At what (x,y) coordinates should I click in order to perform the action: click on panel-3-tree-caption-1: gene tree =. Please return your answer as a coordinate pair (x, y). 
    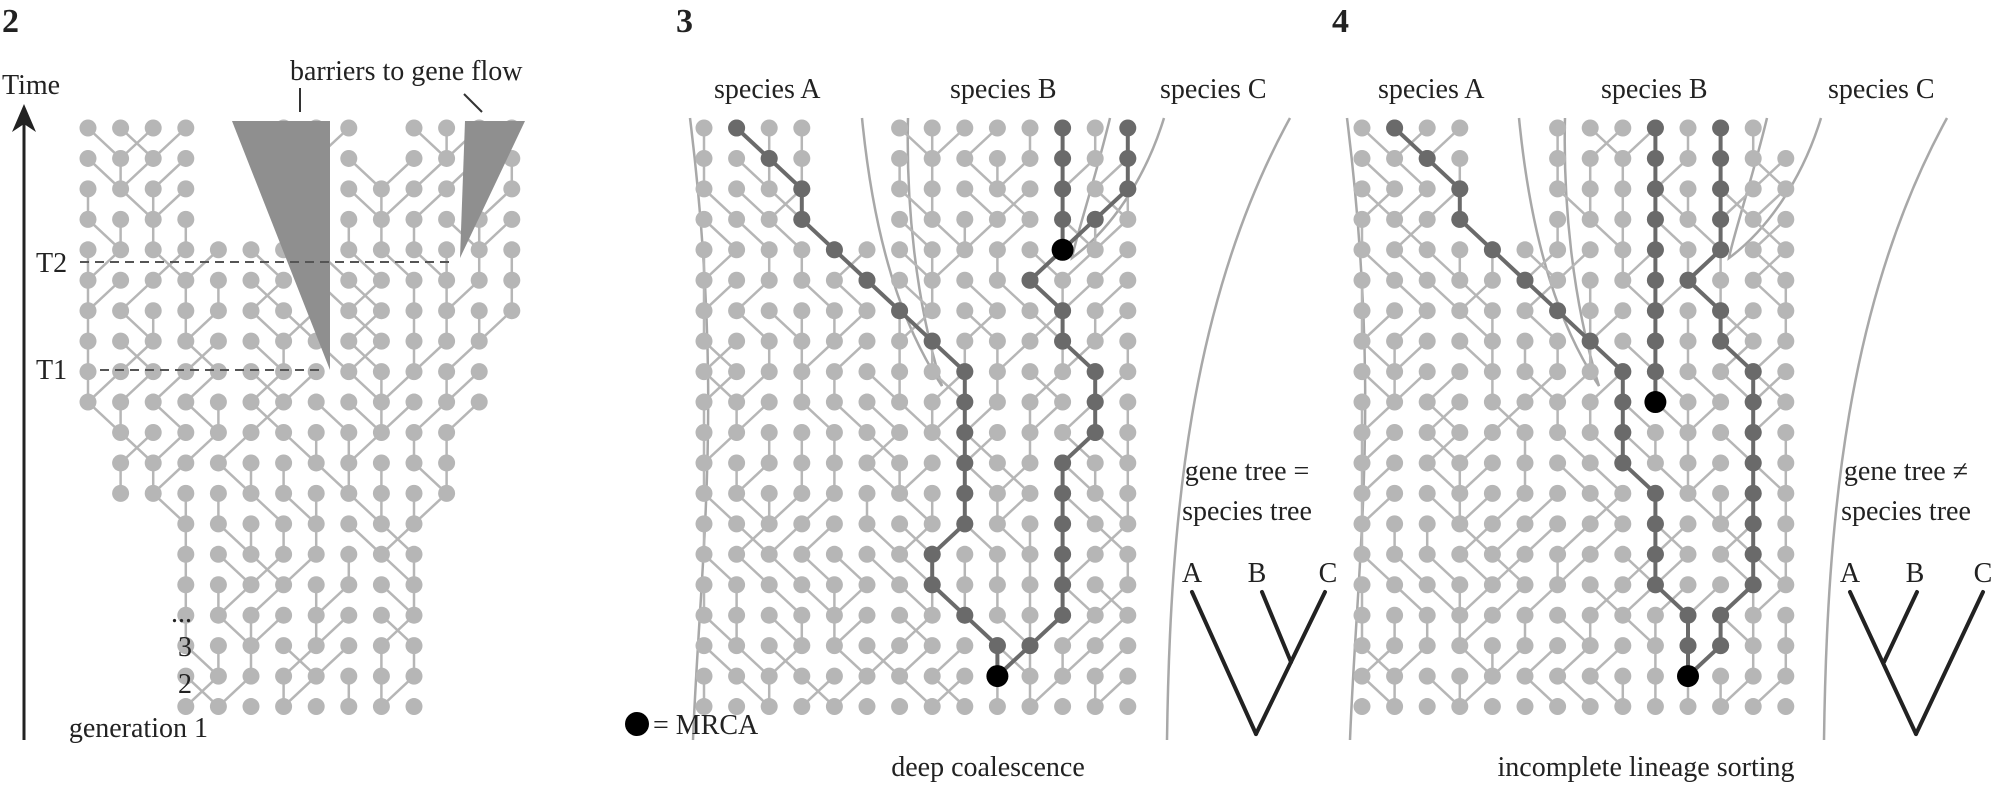
    Looking at the image, I should click on (1247, 471).